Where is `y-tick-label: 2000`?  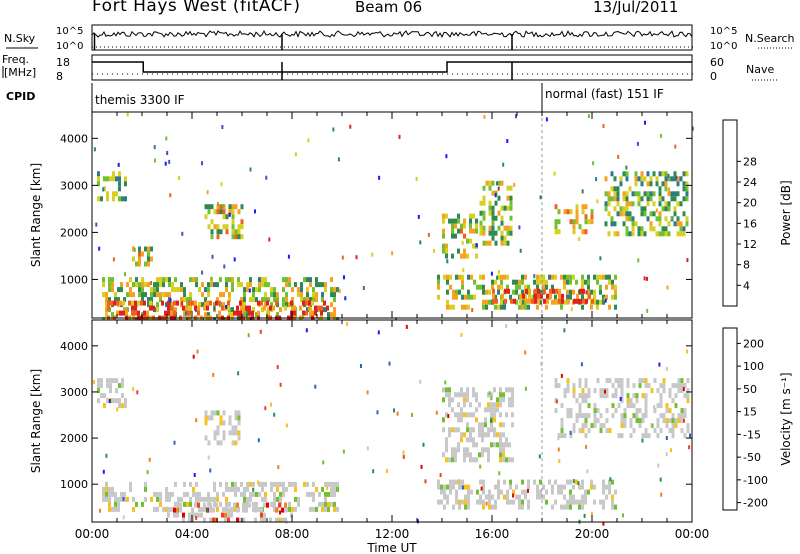
y-tick-label: 2000 is located at coordinates (74, 438).